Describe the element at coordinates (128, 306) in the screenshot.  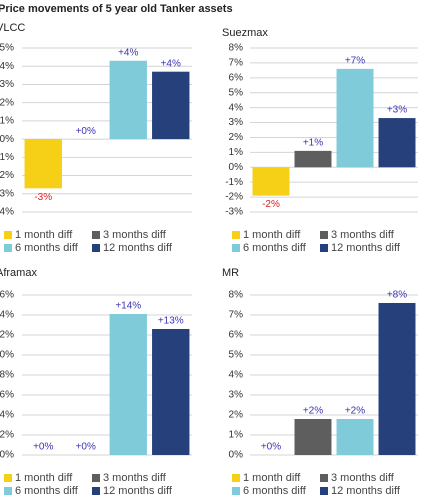
I see `data-label: +14%` at that location.